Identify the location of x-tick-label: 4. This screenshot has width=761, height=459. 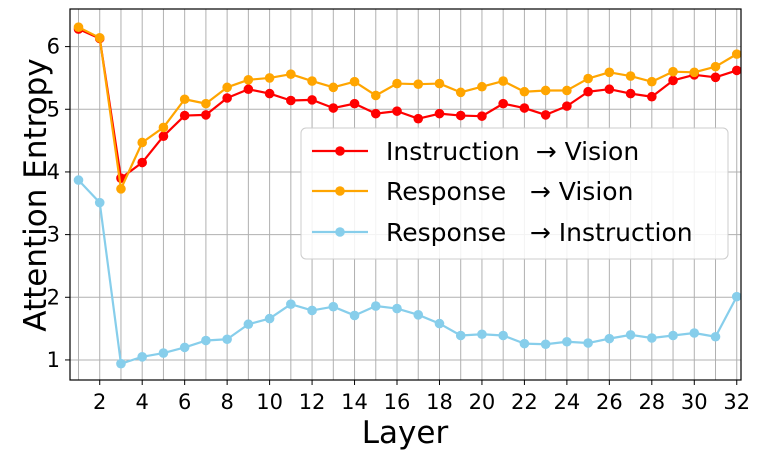
(142, 402).